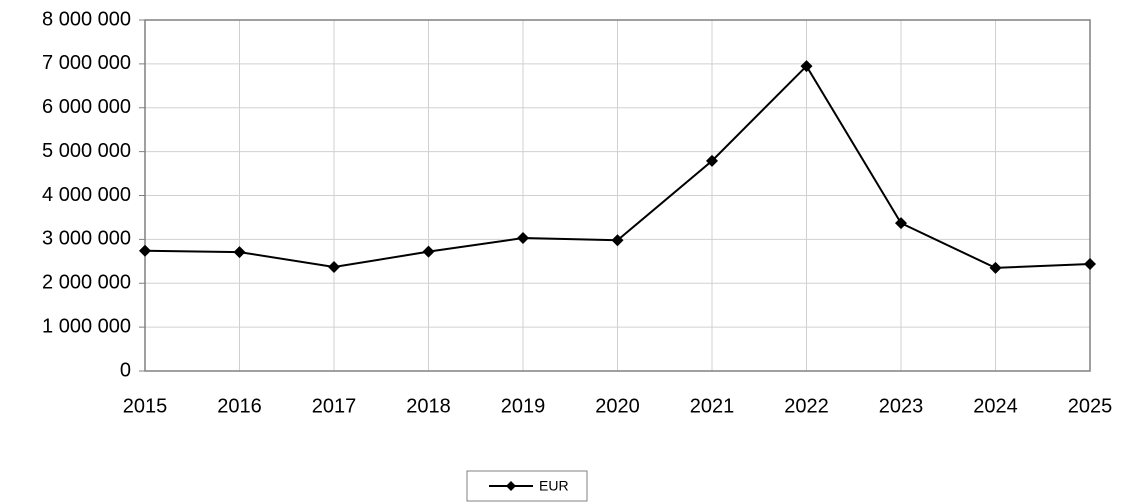  I want to click on x-tick-label: 2017, so click(334, 406).